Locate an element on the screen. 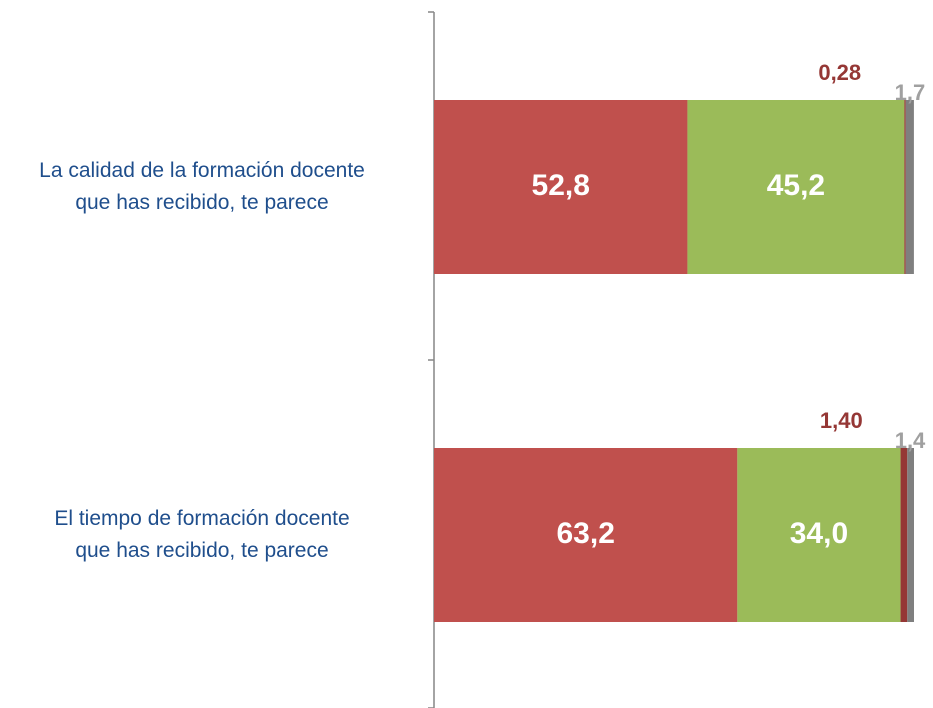  value-label: 45,2 is located at coordinates (796, 185).